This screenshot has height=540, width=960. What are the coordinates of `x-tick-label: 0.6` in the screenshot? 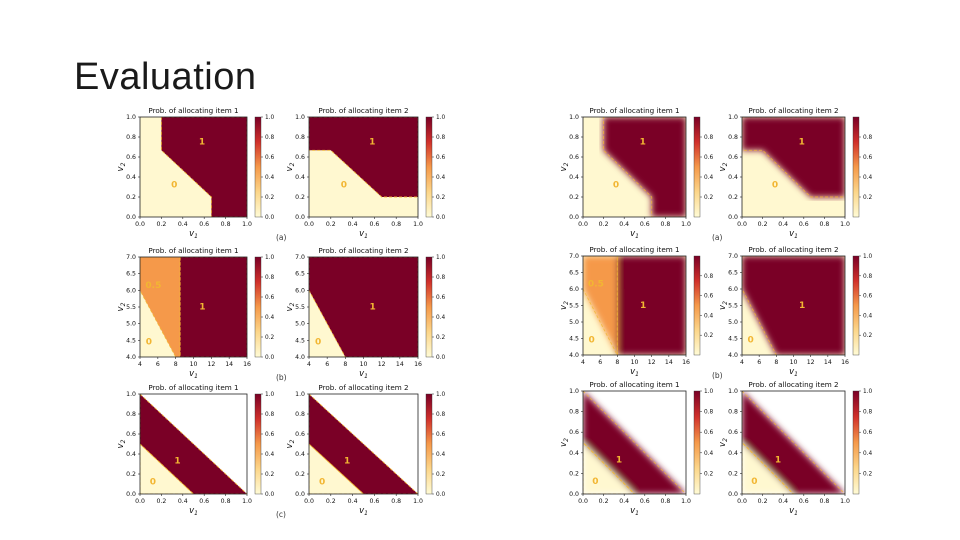 It's located at (645, 501).